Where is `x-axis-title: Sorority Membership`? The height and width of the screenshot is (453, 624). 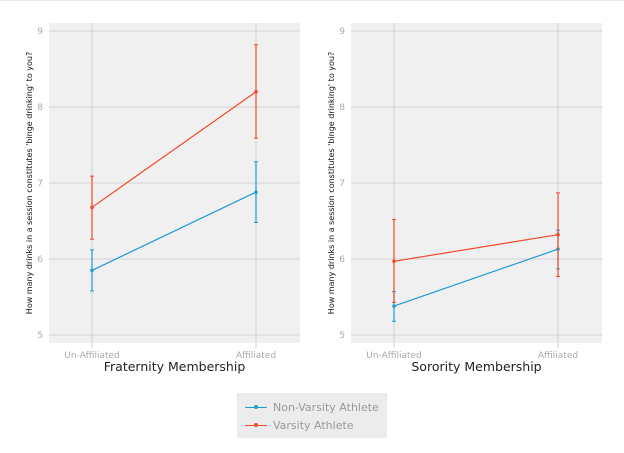
x-axis-title: Sorority Membership is located at coordinates (476, 366).